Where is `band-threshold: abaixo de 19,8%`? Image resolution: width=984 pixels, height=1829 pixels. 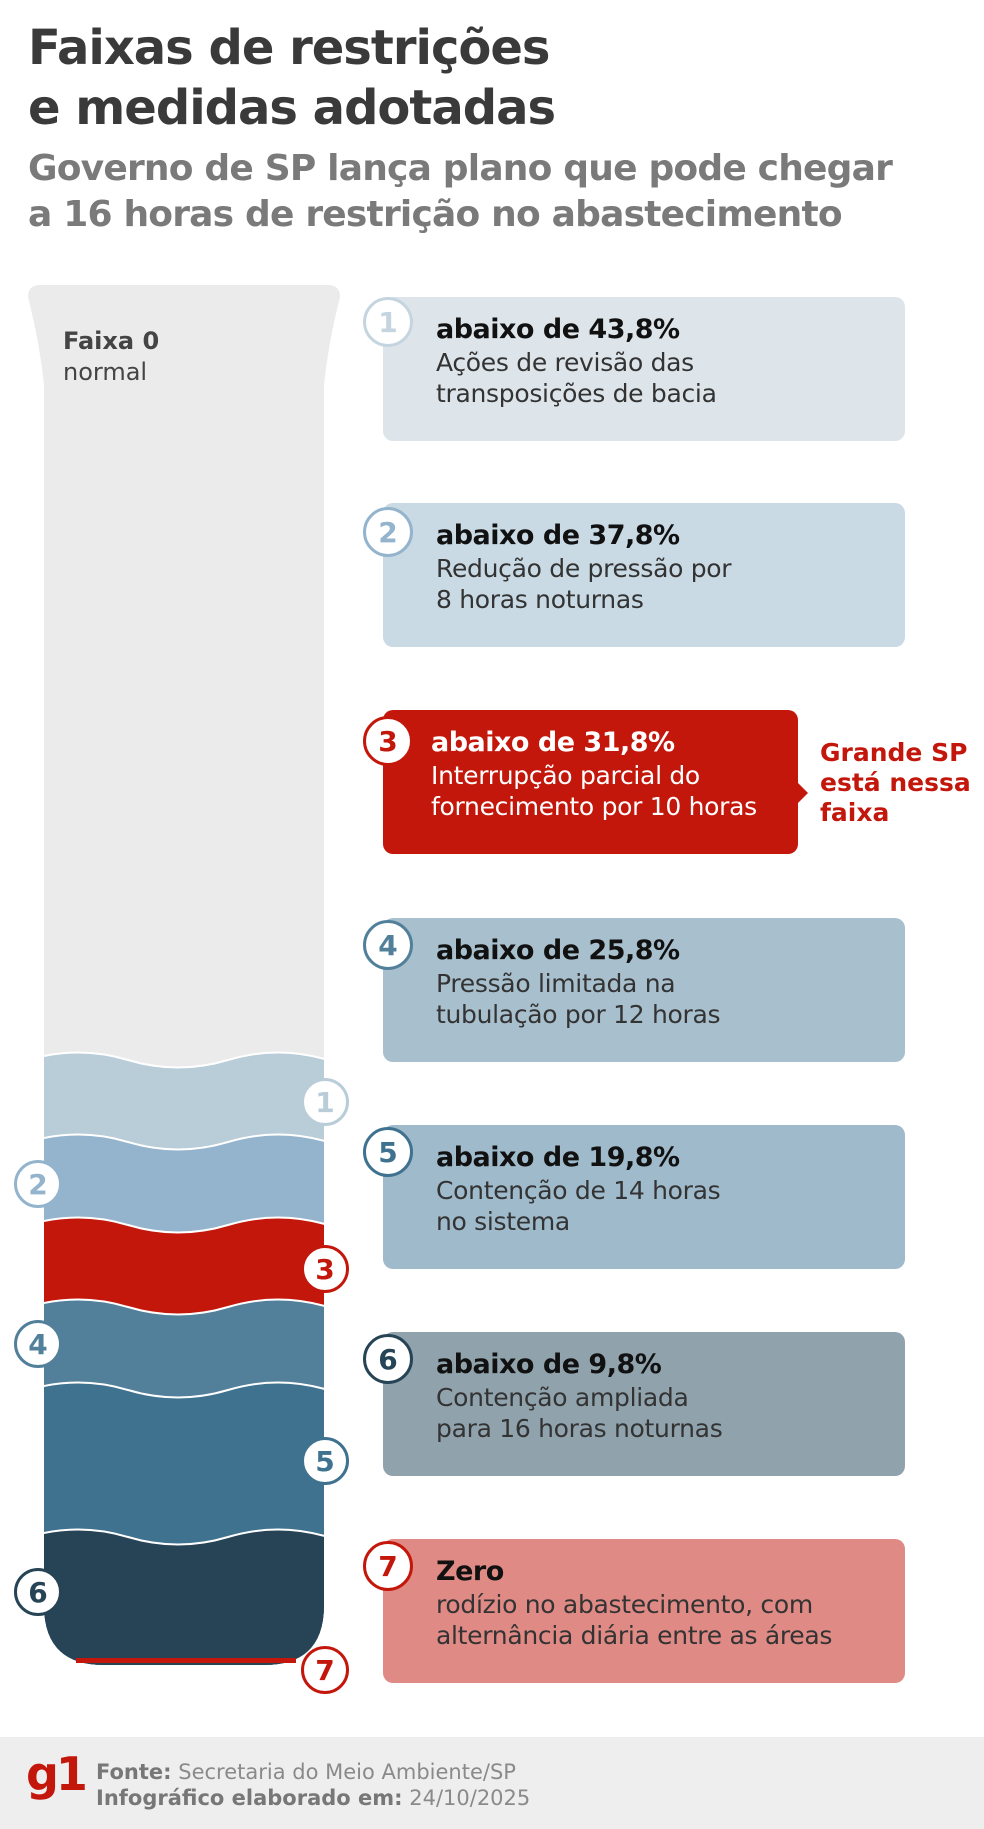 band-threshold: abaixo de 19,8% is located at coordinates (558, 1157).